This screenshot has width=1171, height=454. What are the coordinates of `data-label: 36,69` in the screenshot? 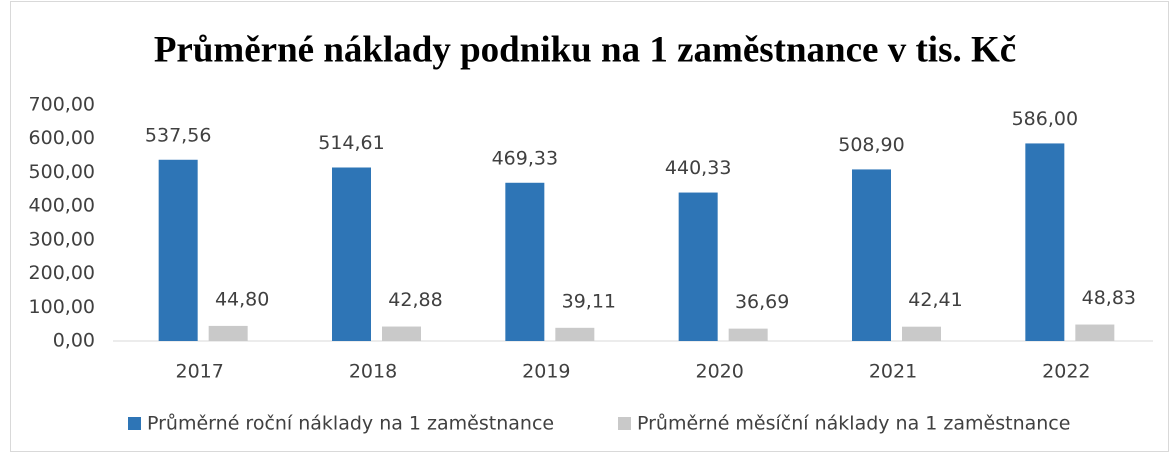 It's located at (762, 302).